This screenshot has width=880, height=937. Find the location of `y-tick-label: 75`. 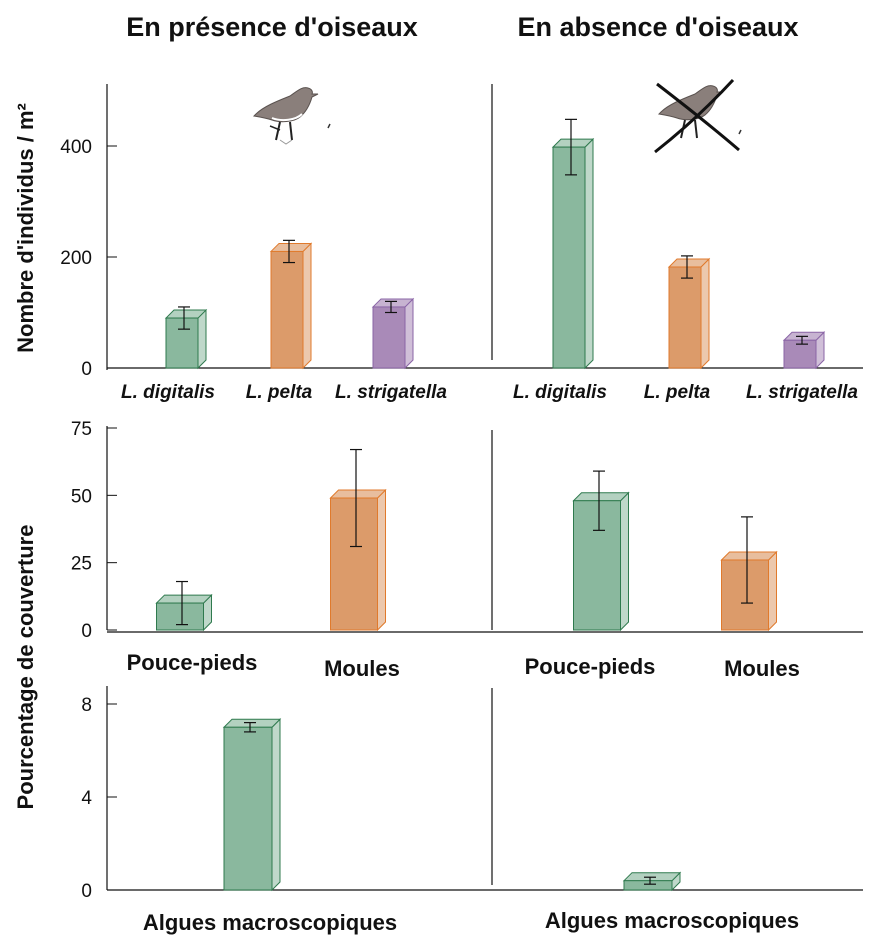

y-tick-label: 75 is located at coordinates (81, 429).